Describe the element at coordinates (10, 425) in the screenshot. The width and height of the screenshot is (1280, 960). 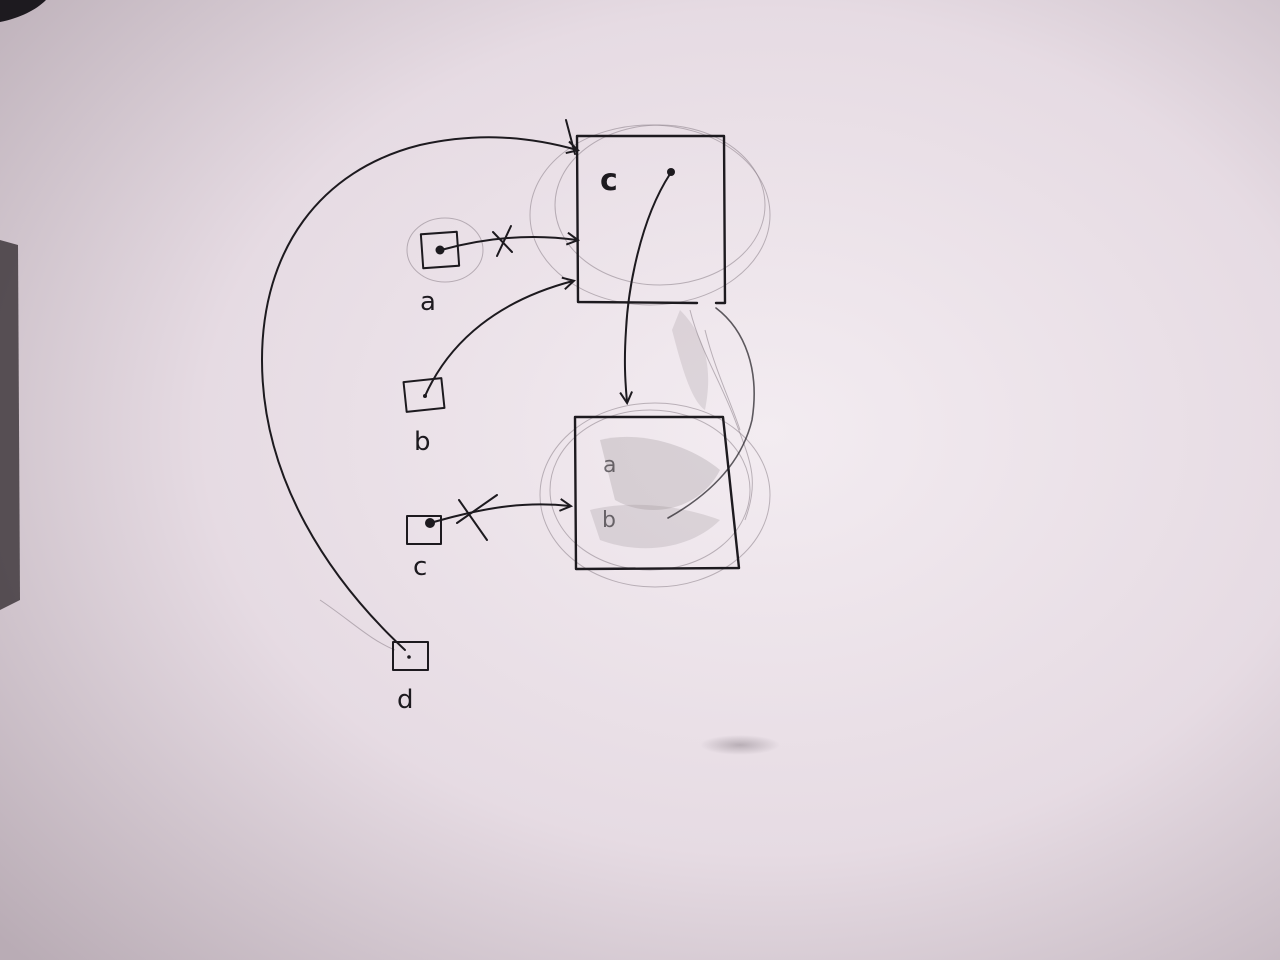
I see `dark-corner-left` at that location.